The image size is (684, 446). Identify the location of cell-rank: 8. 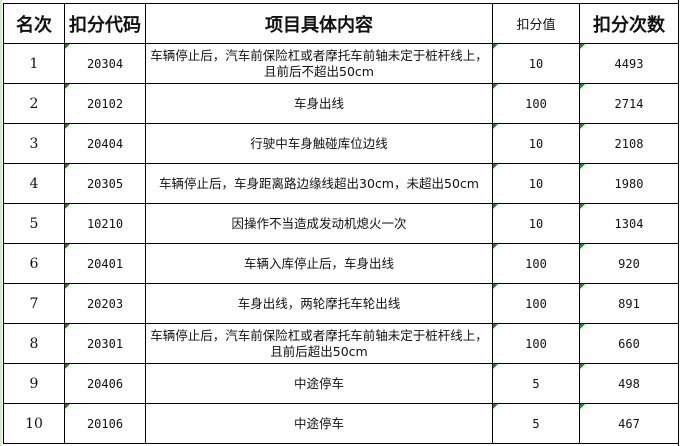
(34, 343).